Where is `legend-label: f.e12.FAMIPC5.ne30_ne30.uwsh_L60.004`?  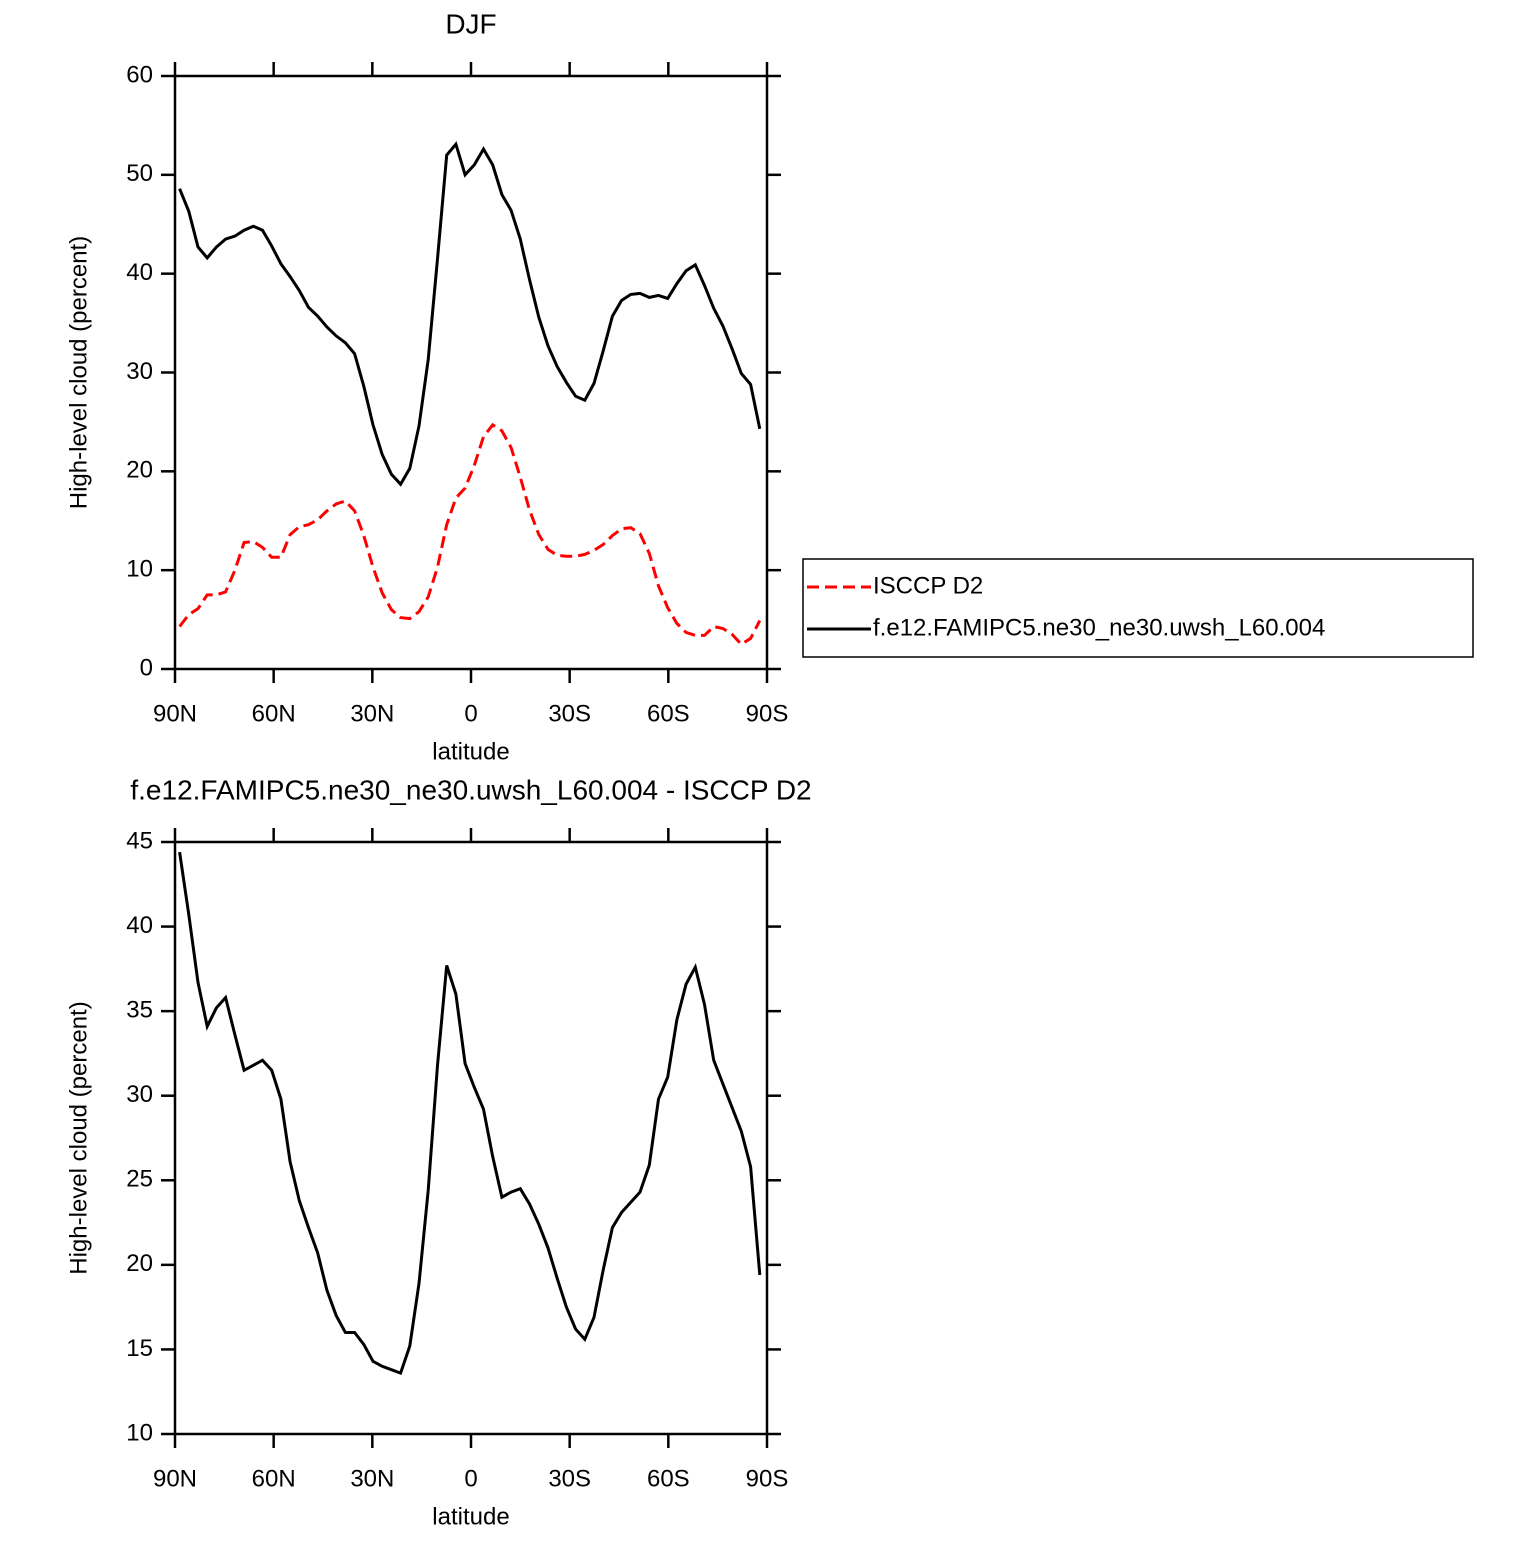
legend-label: f.e12.FAMIPC5.ne30_ne30.uwsh_L60.004 is located at coordinates (1099, 627).